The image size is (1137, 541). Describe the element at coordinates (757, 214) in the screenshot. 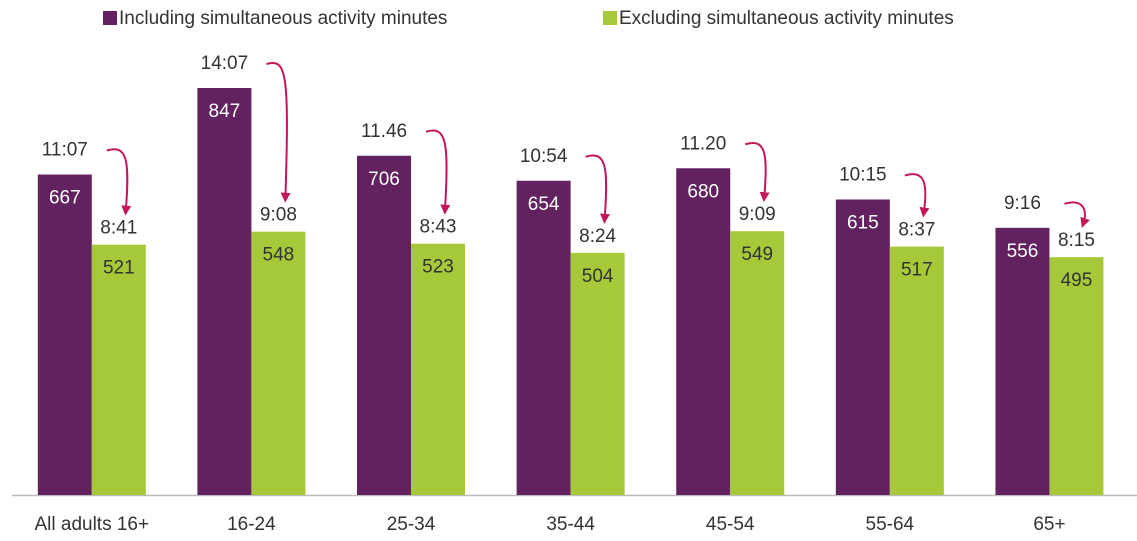

I see `time-label: 9:09` at that location.